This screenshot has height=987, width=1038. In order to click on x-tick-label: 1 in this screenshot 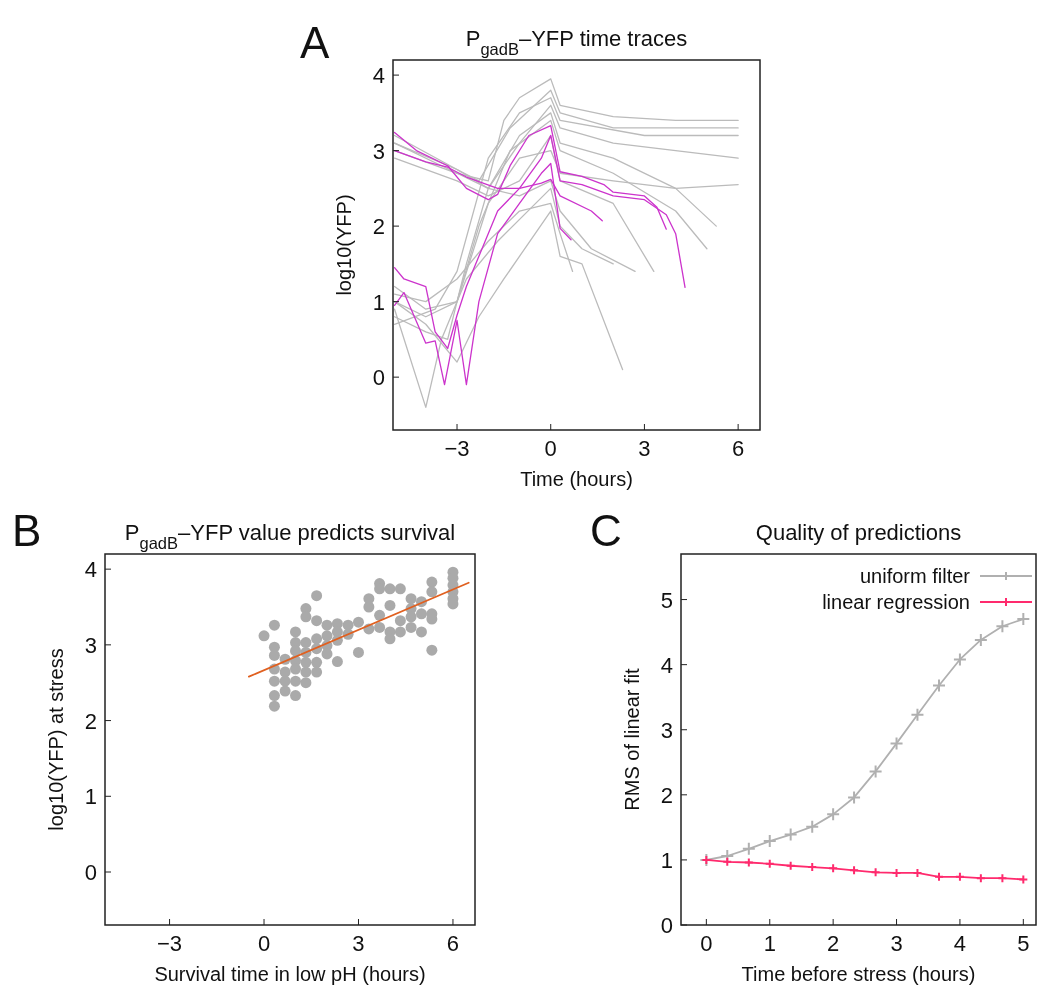, I will do `click(769, 943)`.